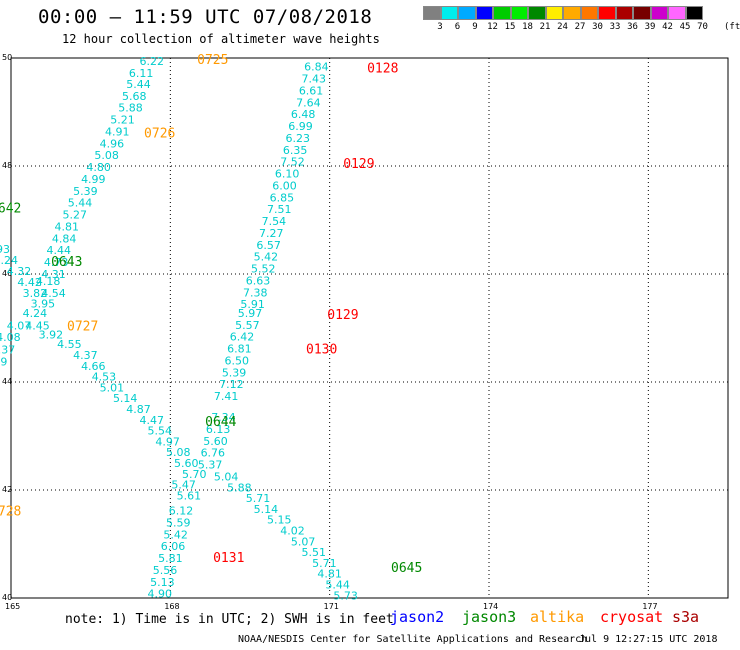 The height and width of the screenshot is (650, 740). What do you see at coordinates (562, 27) in the screenshot?
I see `legend-label: 24` at bounding box center [562, 27].